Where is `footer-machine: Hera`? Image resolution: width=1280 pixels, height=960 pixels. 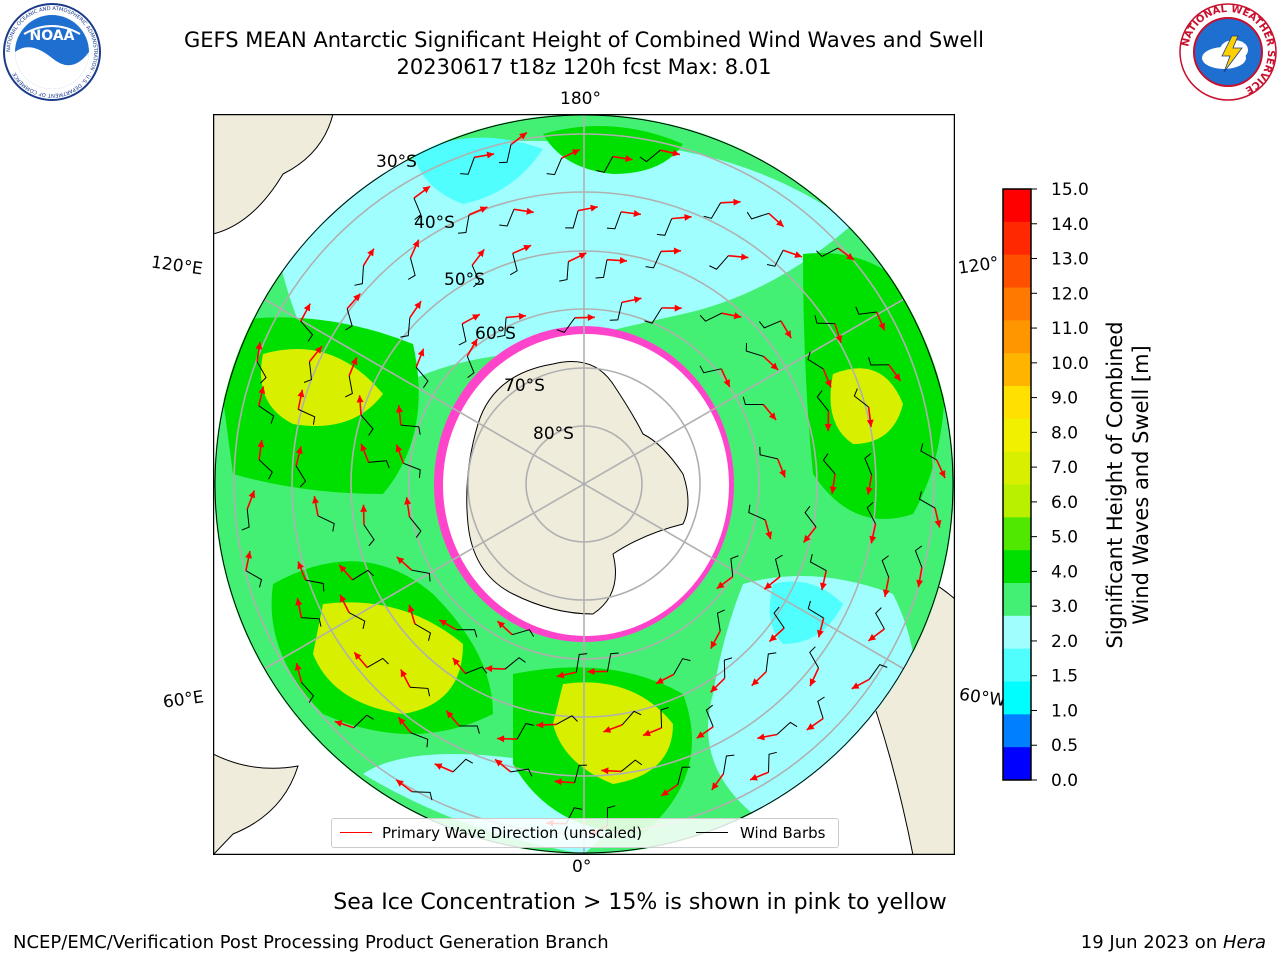
footer-machine: Hera is located at coordinates (1244, 942).